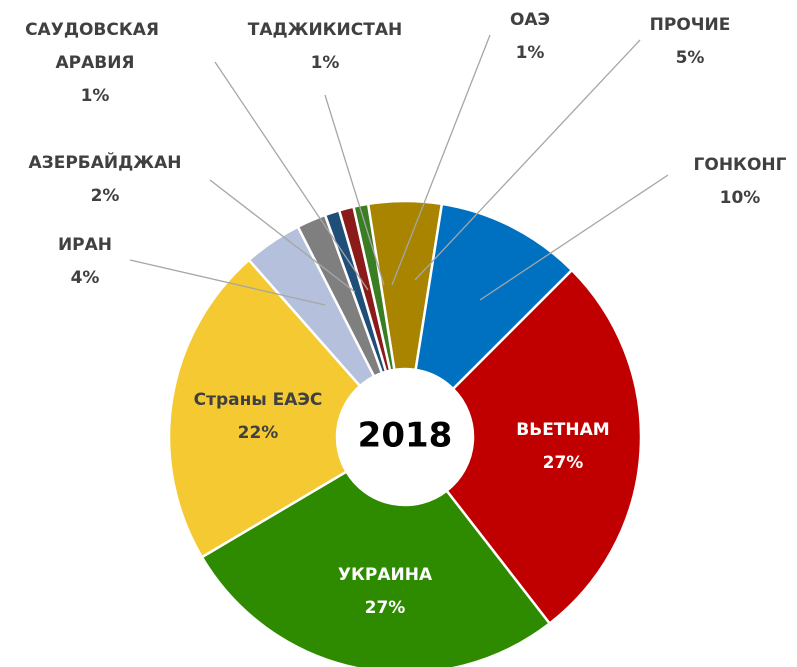 Image resolution: width=797 pixels, height=667 pixels. I want to click on donut-hole, so click(405, 437).